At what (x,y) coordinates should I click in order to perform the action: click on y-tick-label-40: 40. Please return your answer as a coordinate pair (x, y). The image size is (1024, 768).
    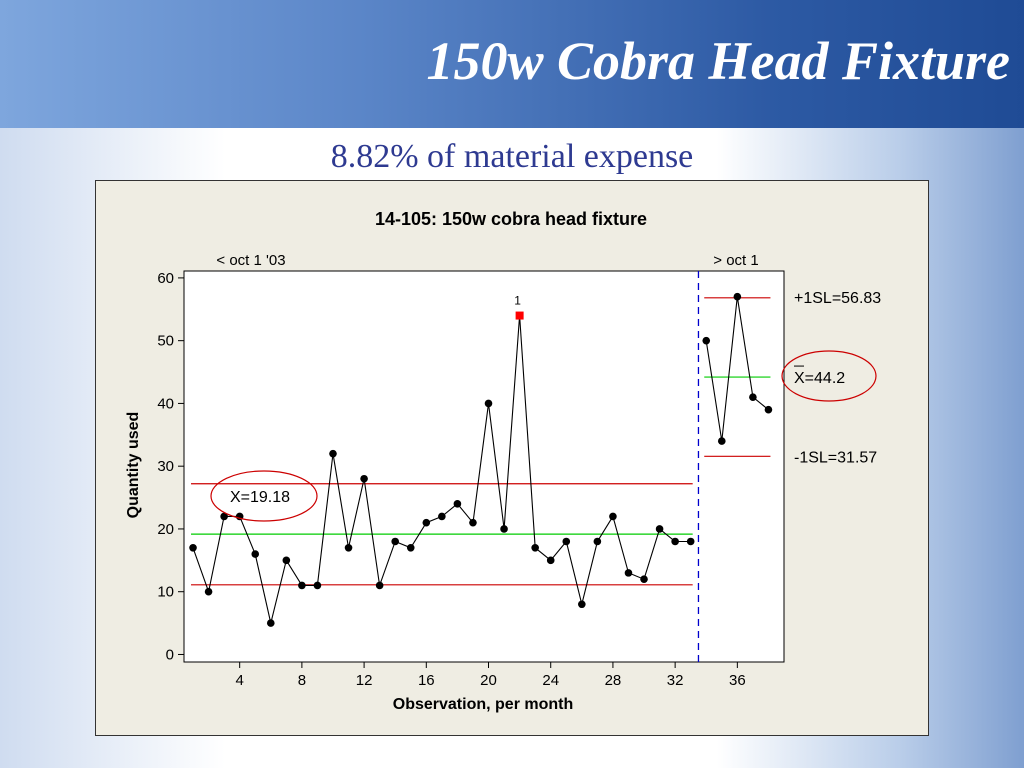
    Looking at the image, I should click on (165, 403).